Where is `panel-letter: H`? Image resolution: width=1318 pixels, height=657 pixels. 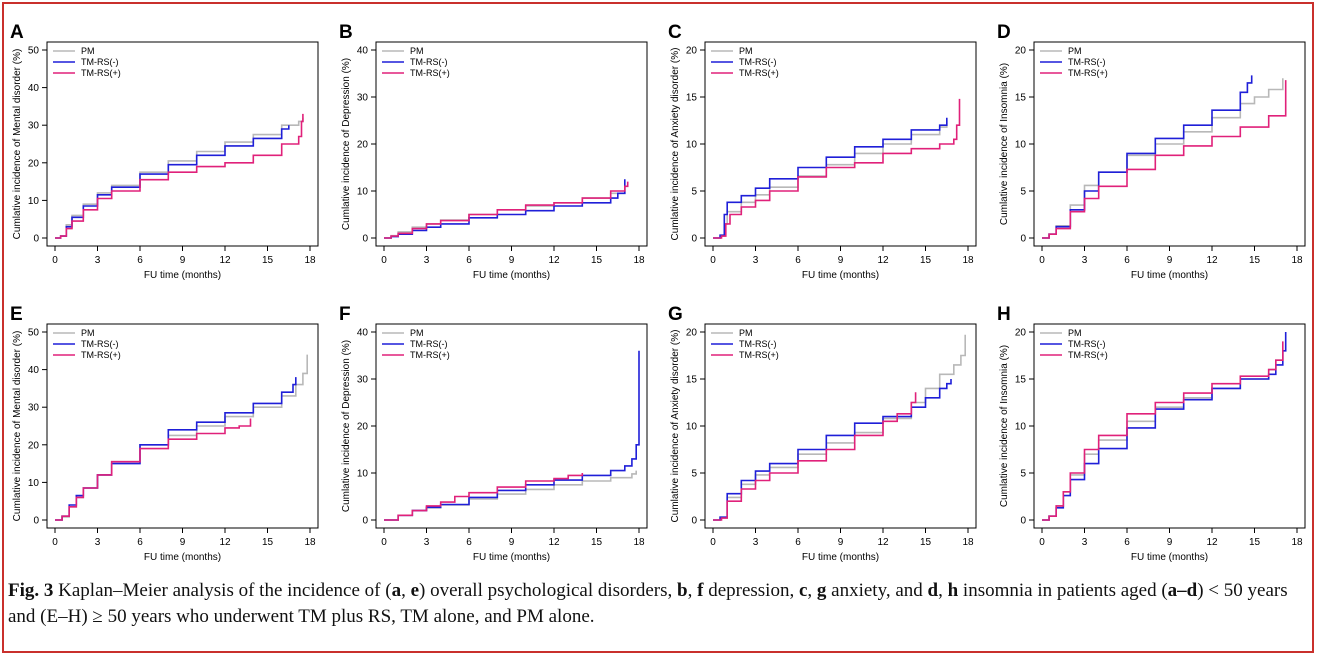
panel-letter: H is located at coordinates (1004, 314).